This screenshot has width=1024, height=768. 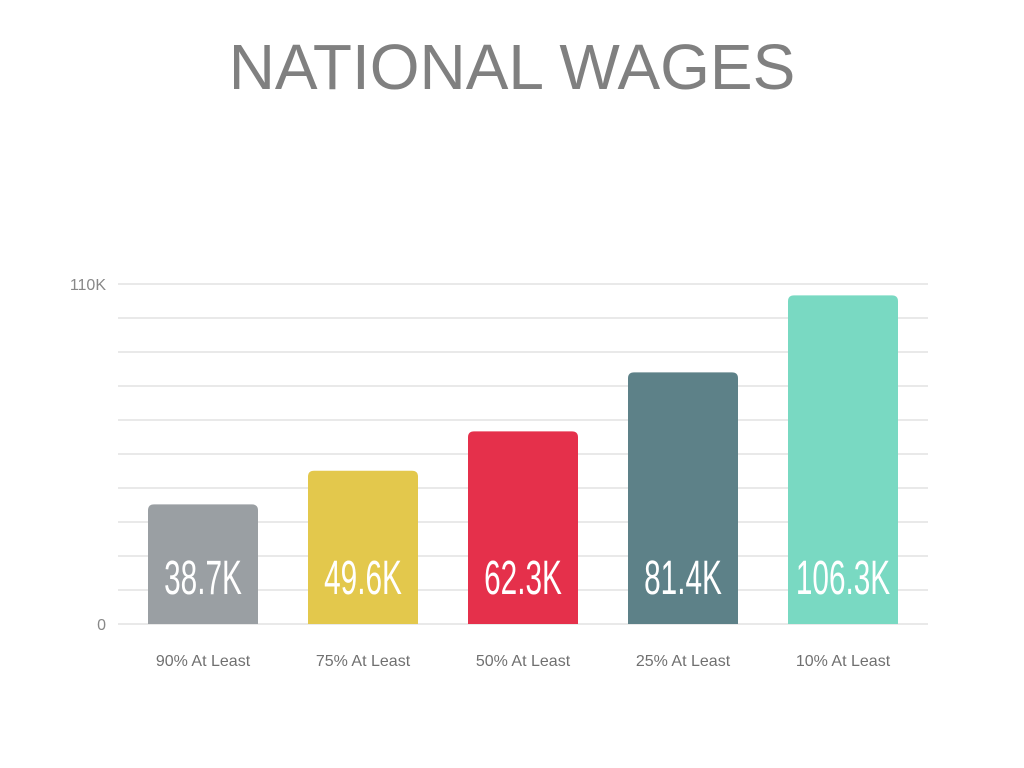 I want to click on chart-title: NATIONAL WAGES, so click(x=512, y=67).